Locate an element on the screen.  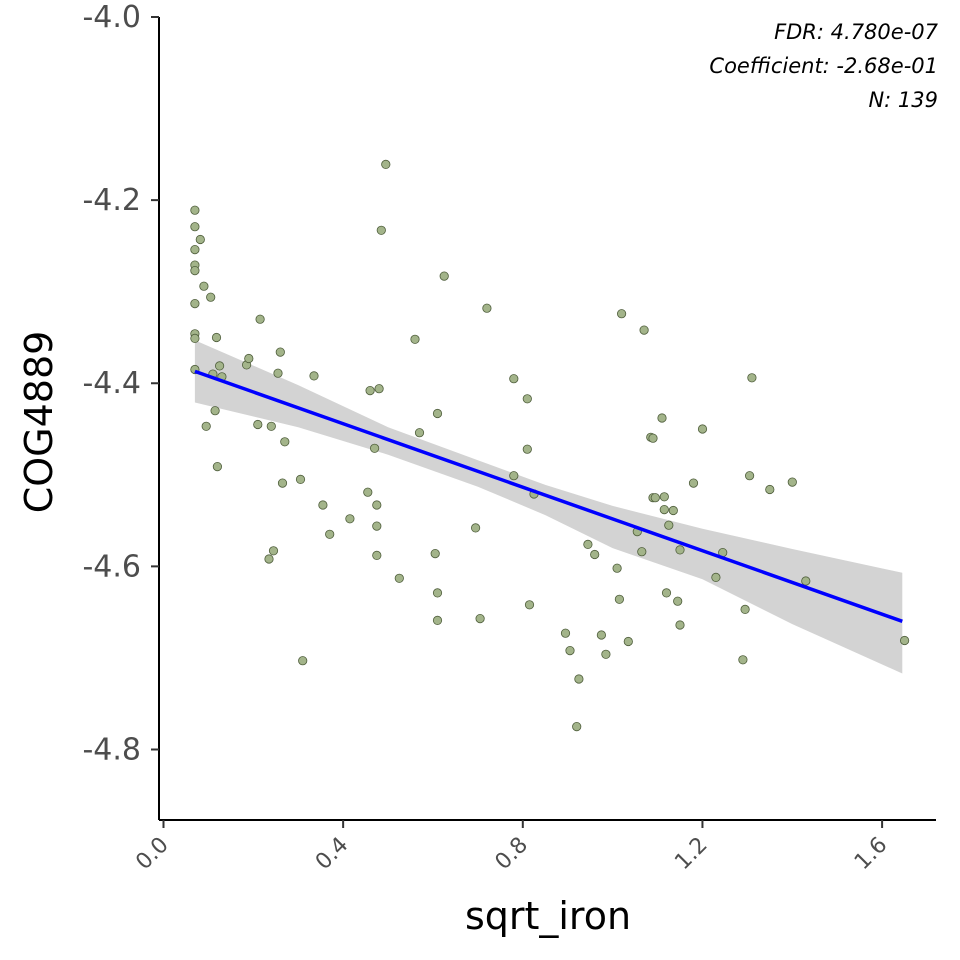
y-tick-label: -4.4 is located at coordinates (111, 383).